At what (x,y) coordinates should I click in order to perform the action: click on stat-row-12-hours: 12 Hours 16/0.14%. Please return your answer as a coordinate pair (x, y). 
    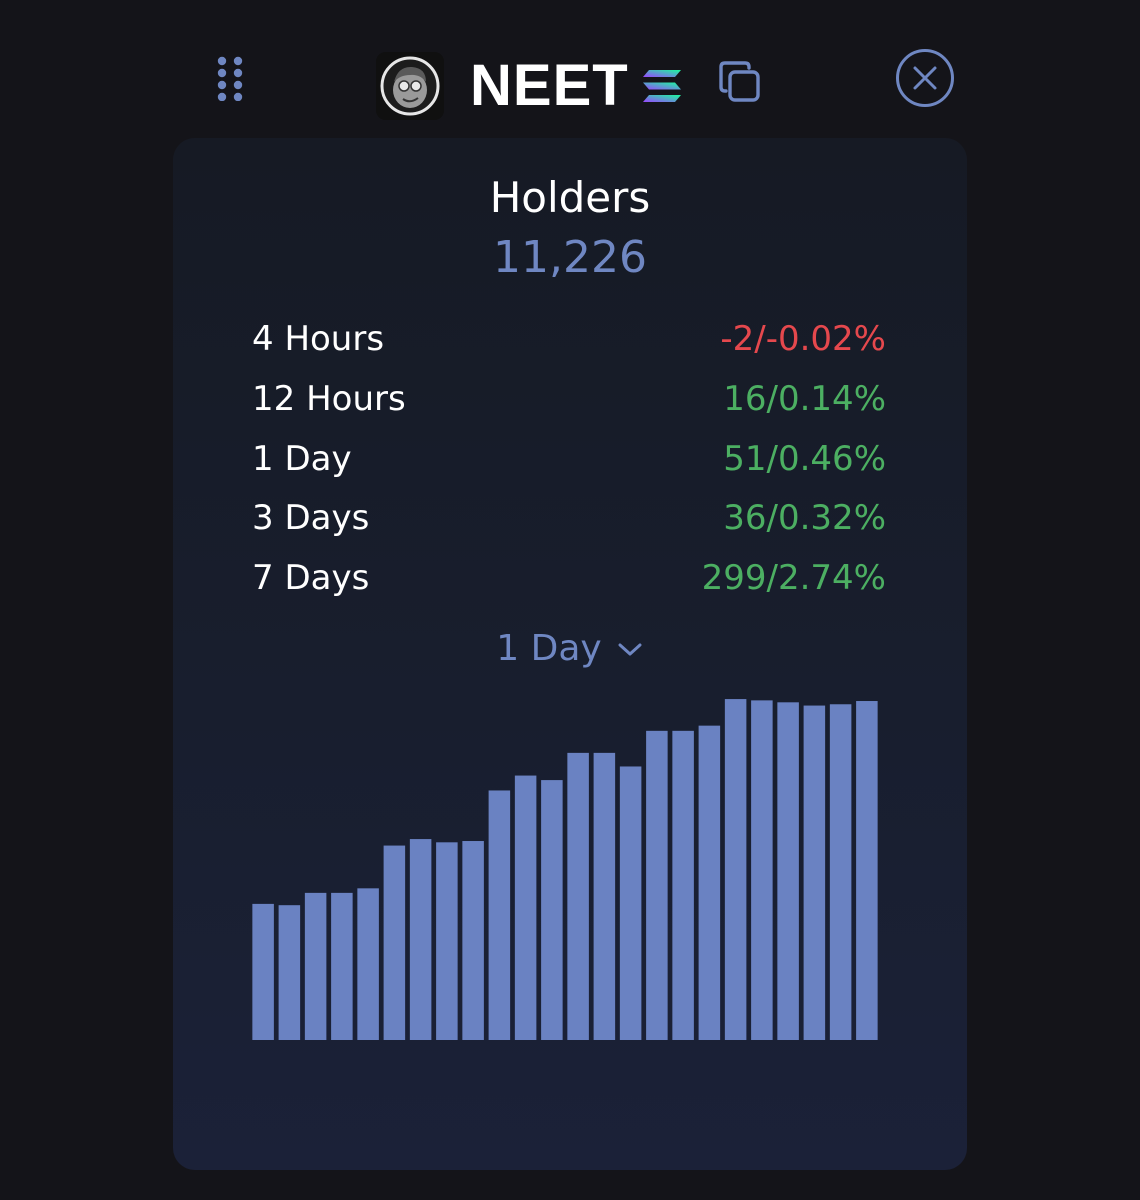
    Looking at the image, I should click on (569, 400).